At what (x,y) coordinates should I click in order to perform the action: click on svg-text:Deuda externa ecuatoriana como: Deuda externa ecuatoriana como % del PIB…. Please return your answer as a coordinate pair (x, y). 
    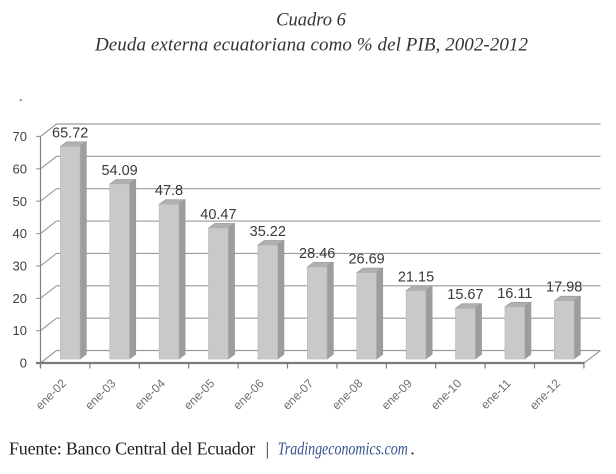
    Looking at the image, I should click on (311, 45).